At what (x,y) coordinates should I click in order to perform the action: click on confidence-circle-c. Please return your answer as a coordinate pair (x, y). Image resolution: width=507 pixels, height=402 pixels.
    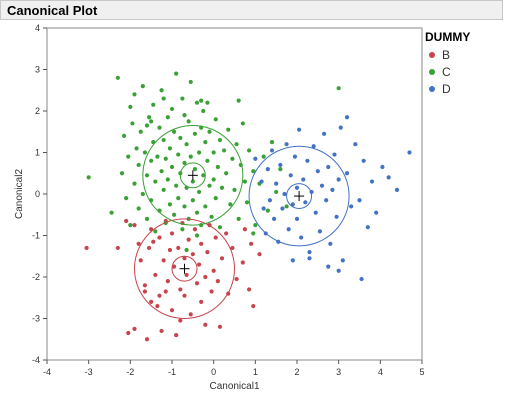
    Looking at the image, I should click on (193, 175).